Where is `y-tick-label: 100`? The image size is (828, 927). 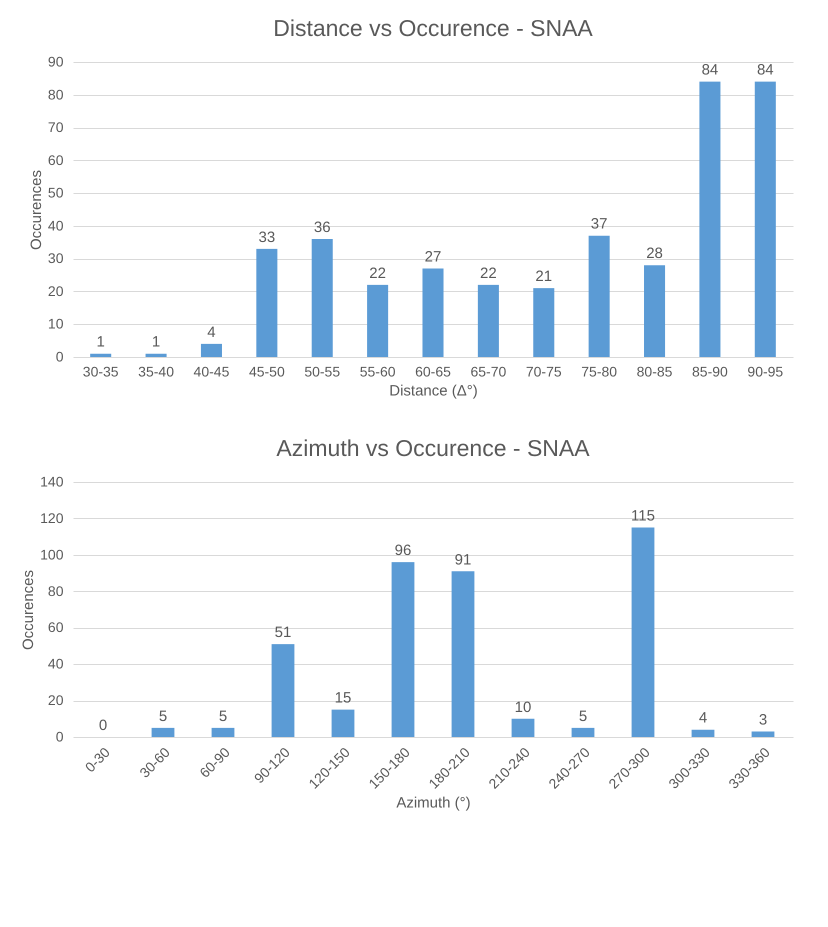
y-tick-label: 100 is located at coordinates (52, 554).